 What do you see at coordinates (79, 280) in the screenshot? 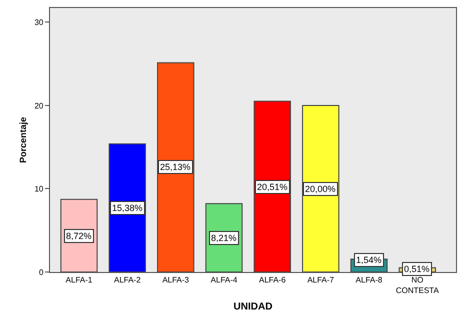
I see `x-tick-label: ALFA-1` at bounding box center [79, 280].